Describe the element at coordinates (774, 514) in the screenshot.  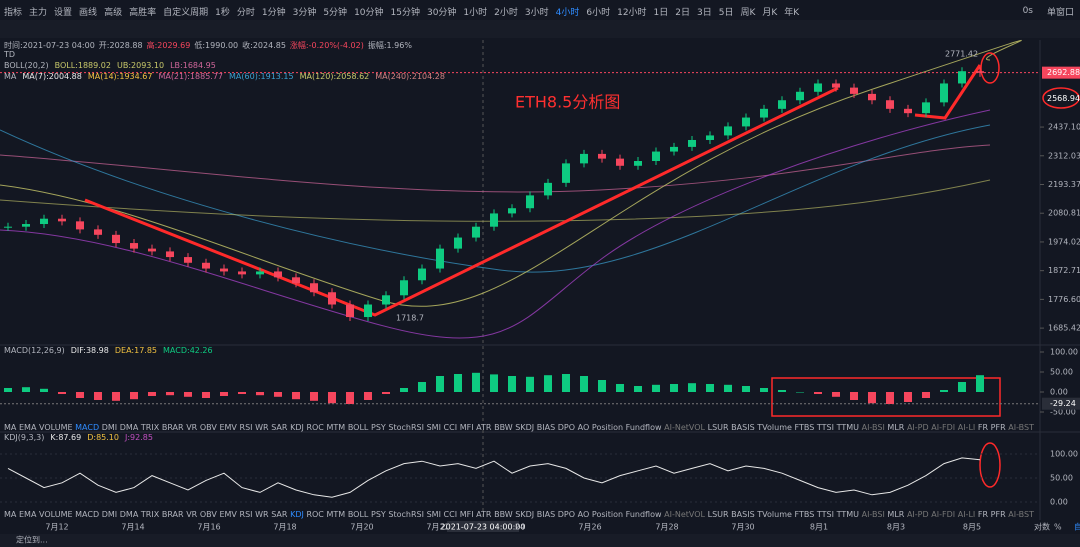
I see `tab: TVolume` at that location.